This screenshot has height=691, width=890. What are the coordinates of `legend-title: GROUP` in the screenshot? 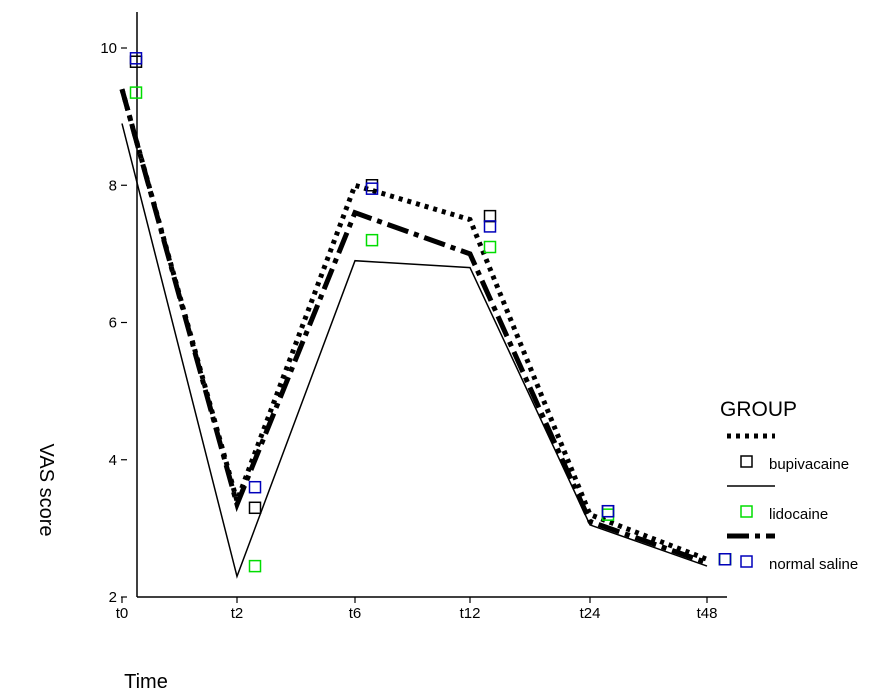 It's located at (758, 409).